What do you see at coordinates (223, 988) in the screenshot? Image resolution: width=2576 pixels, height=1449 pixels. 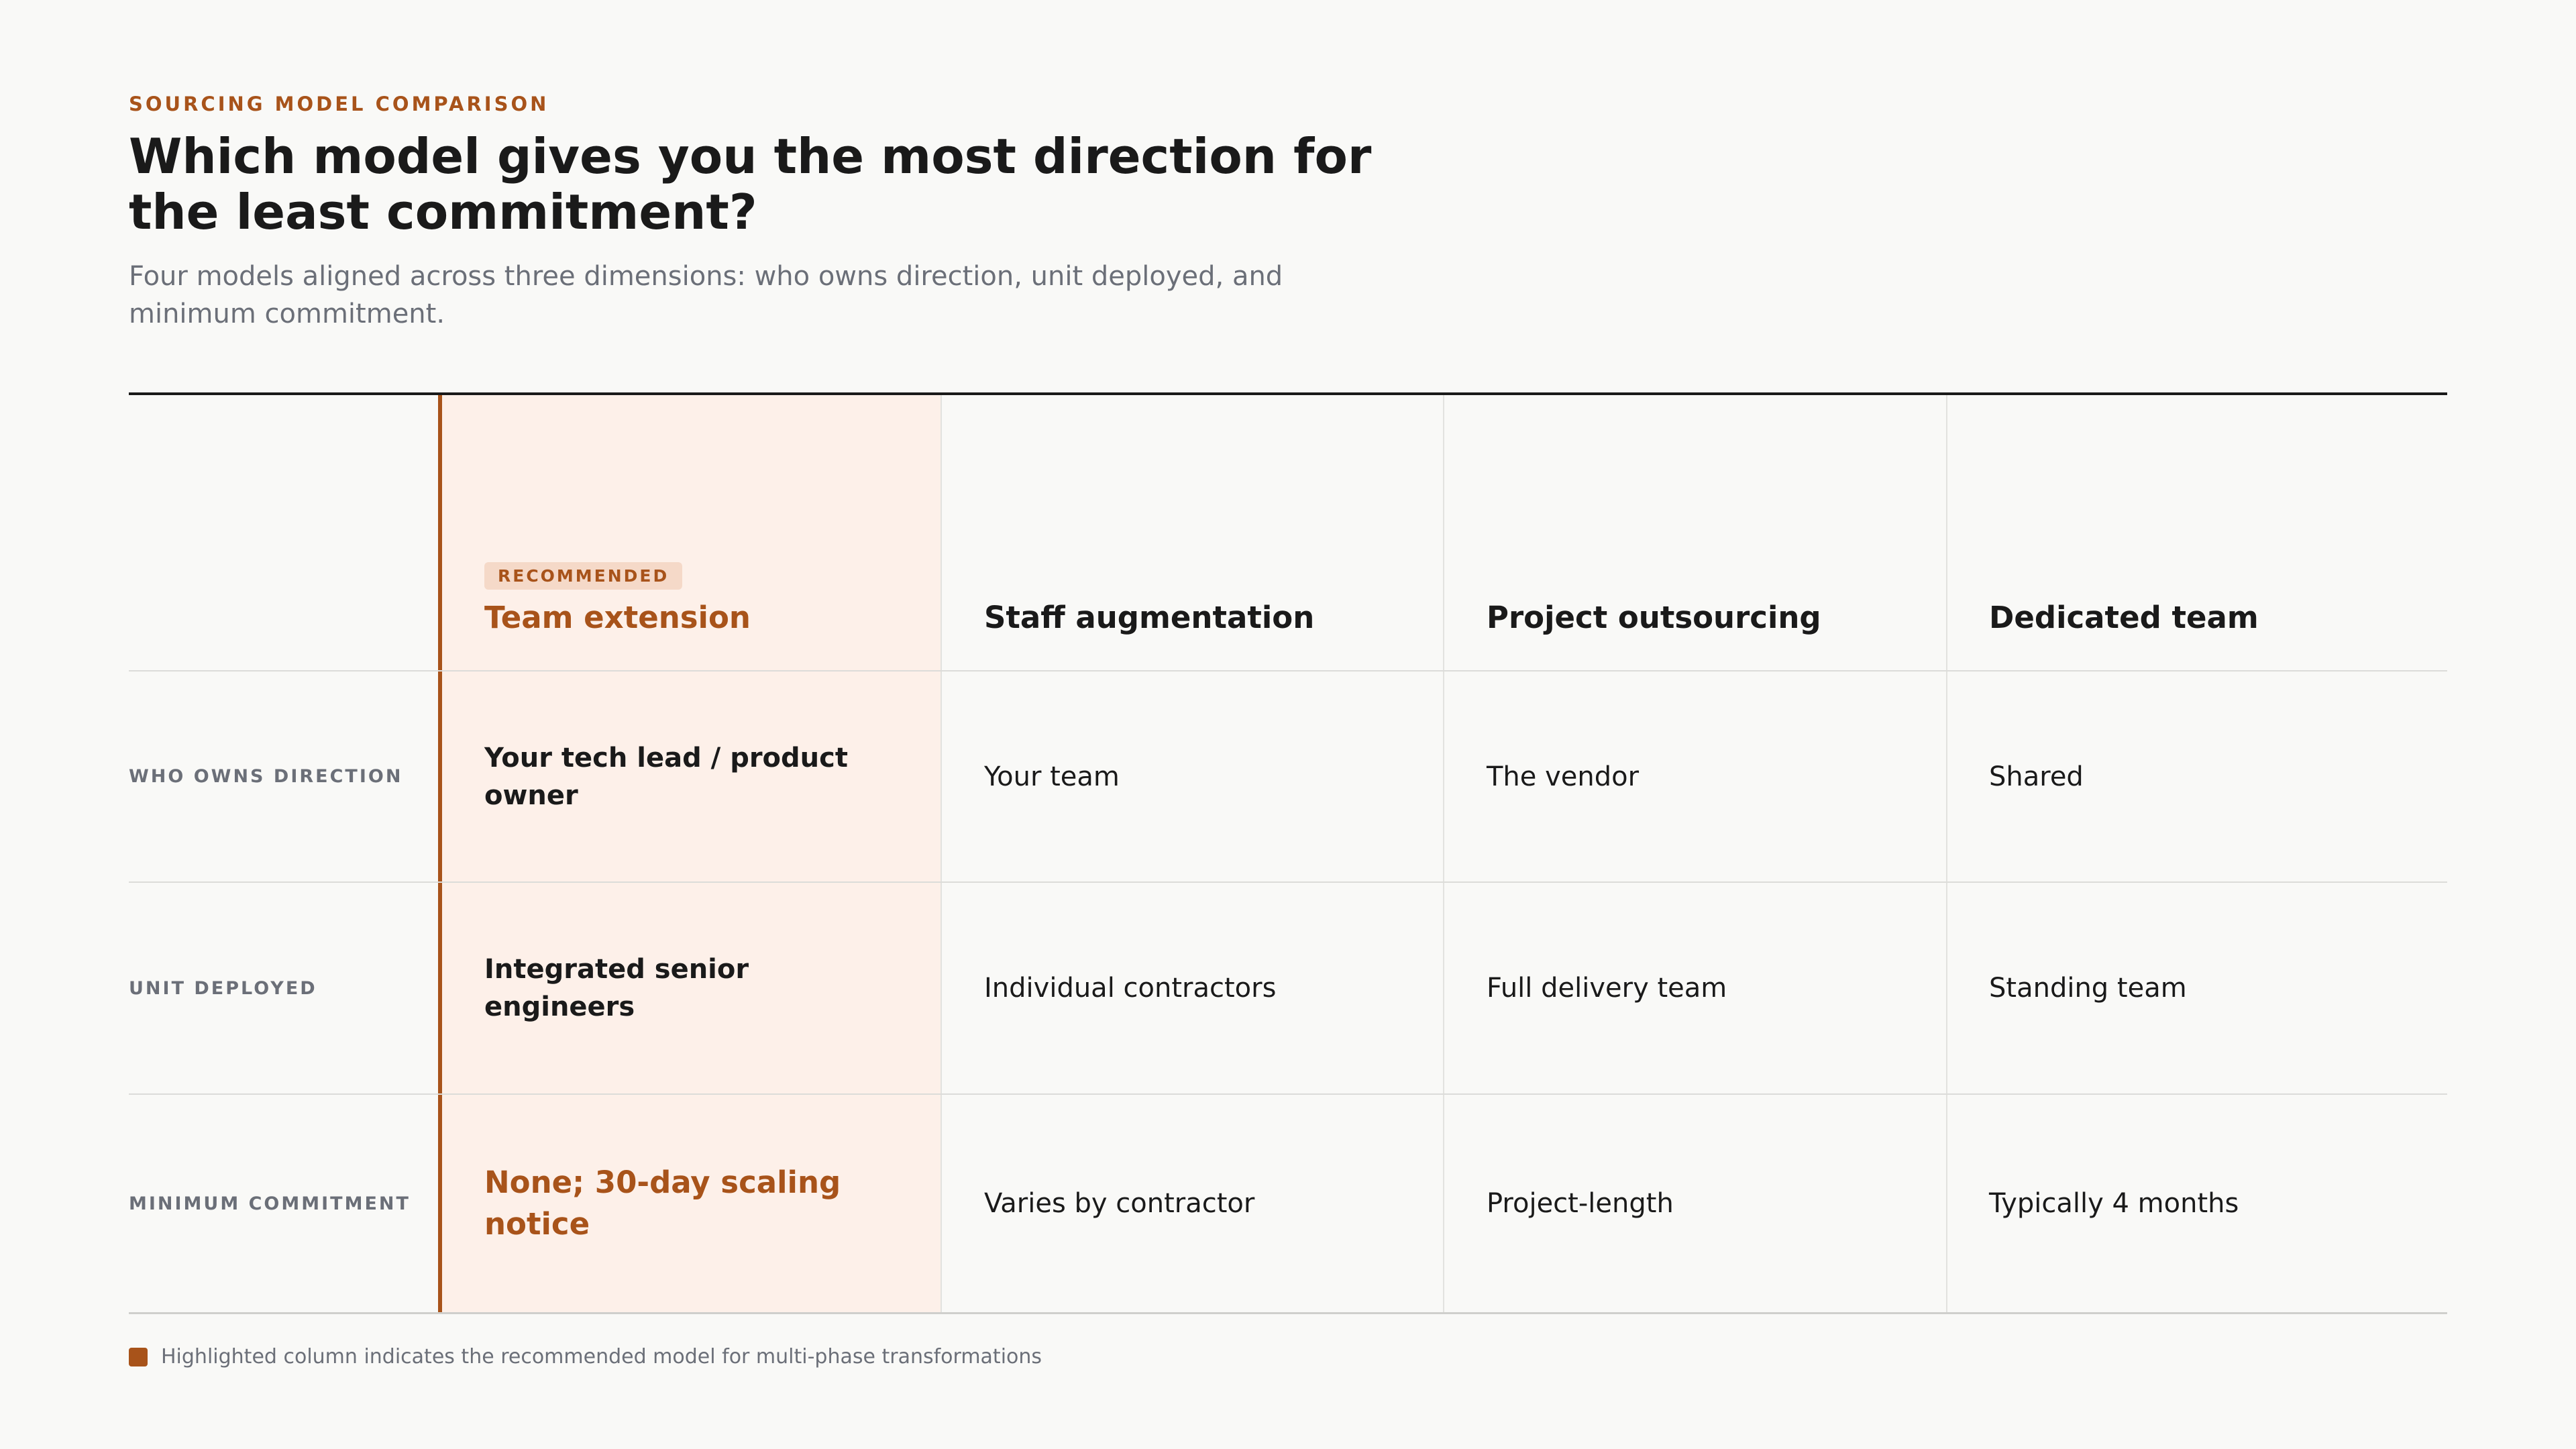 I see `row-label-unit-deployed: UNIT DEPLOYED` at bounding box center [223, 988].